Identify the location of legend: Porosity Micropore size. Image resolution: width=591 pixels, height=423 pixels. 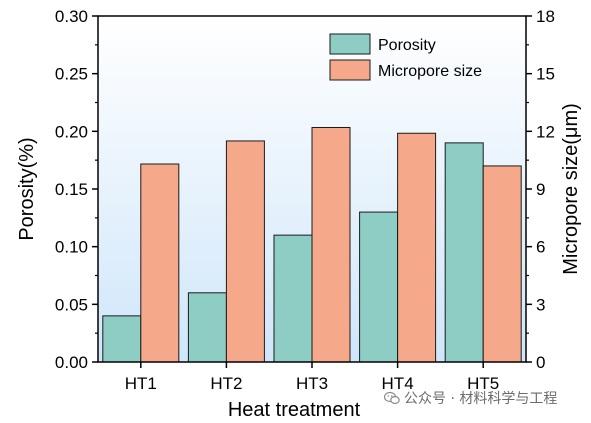
(405, 57).